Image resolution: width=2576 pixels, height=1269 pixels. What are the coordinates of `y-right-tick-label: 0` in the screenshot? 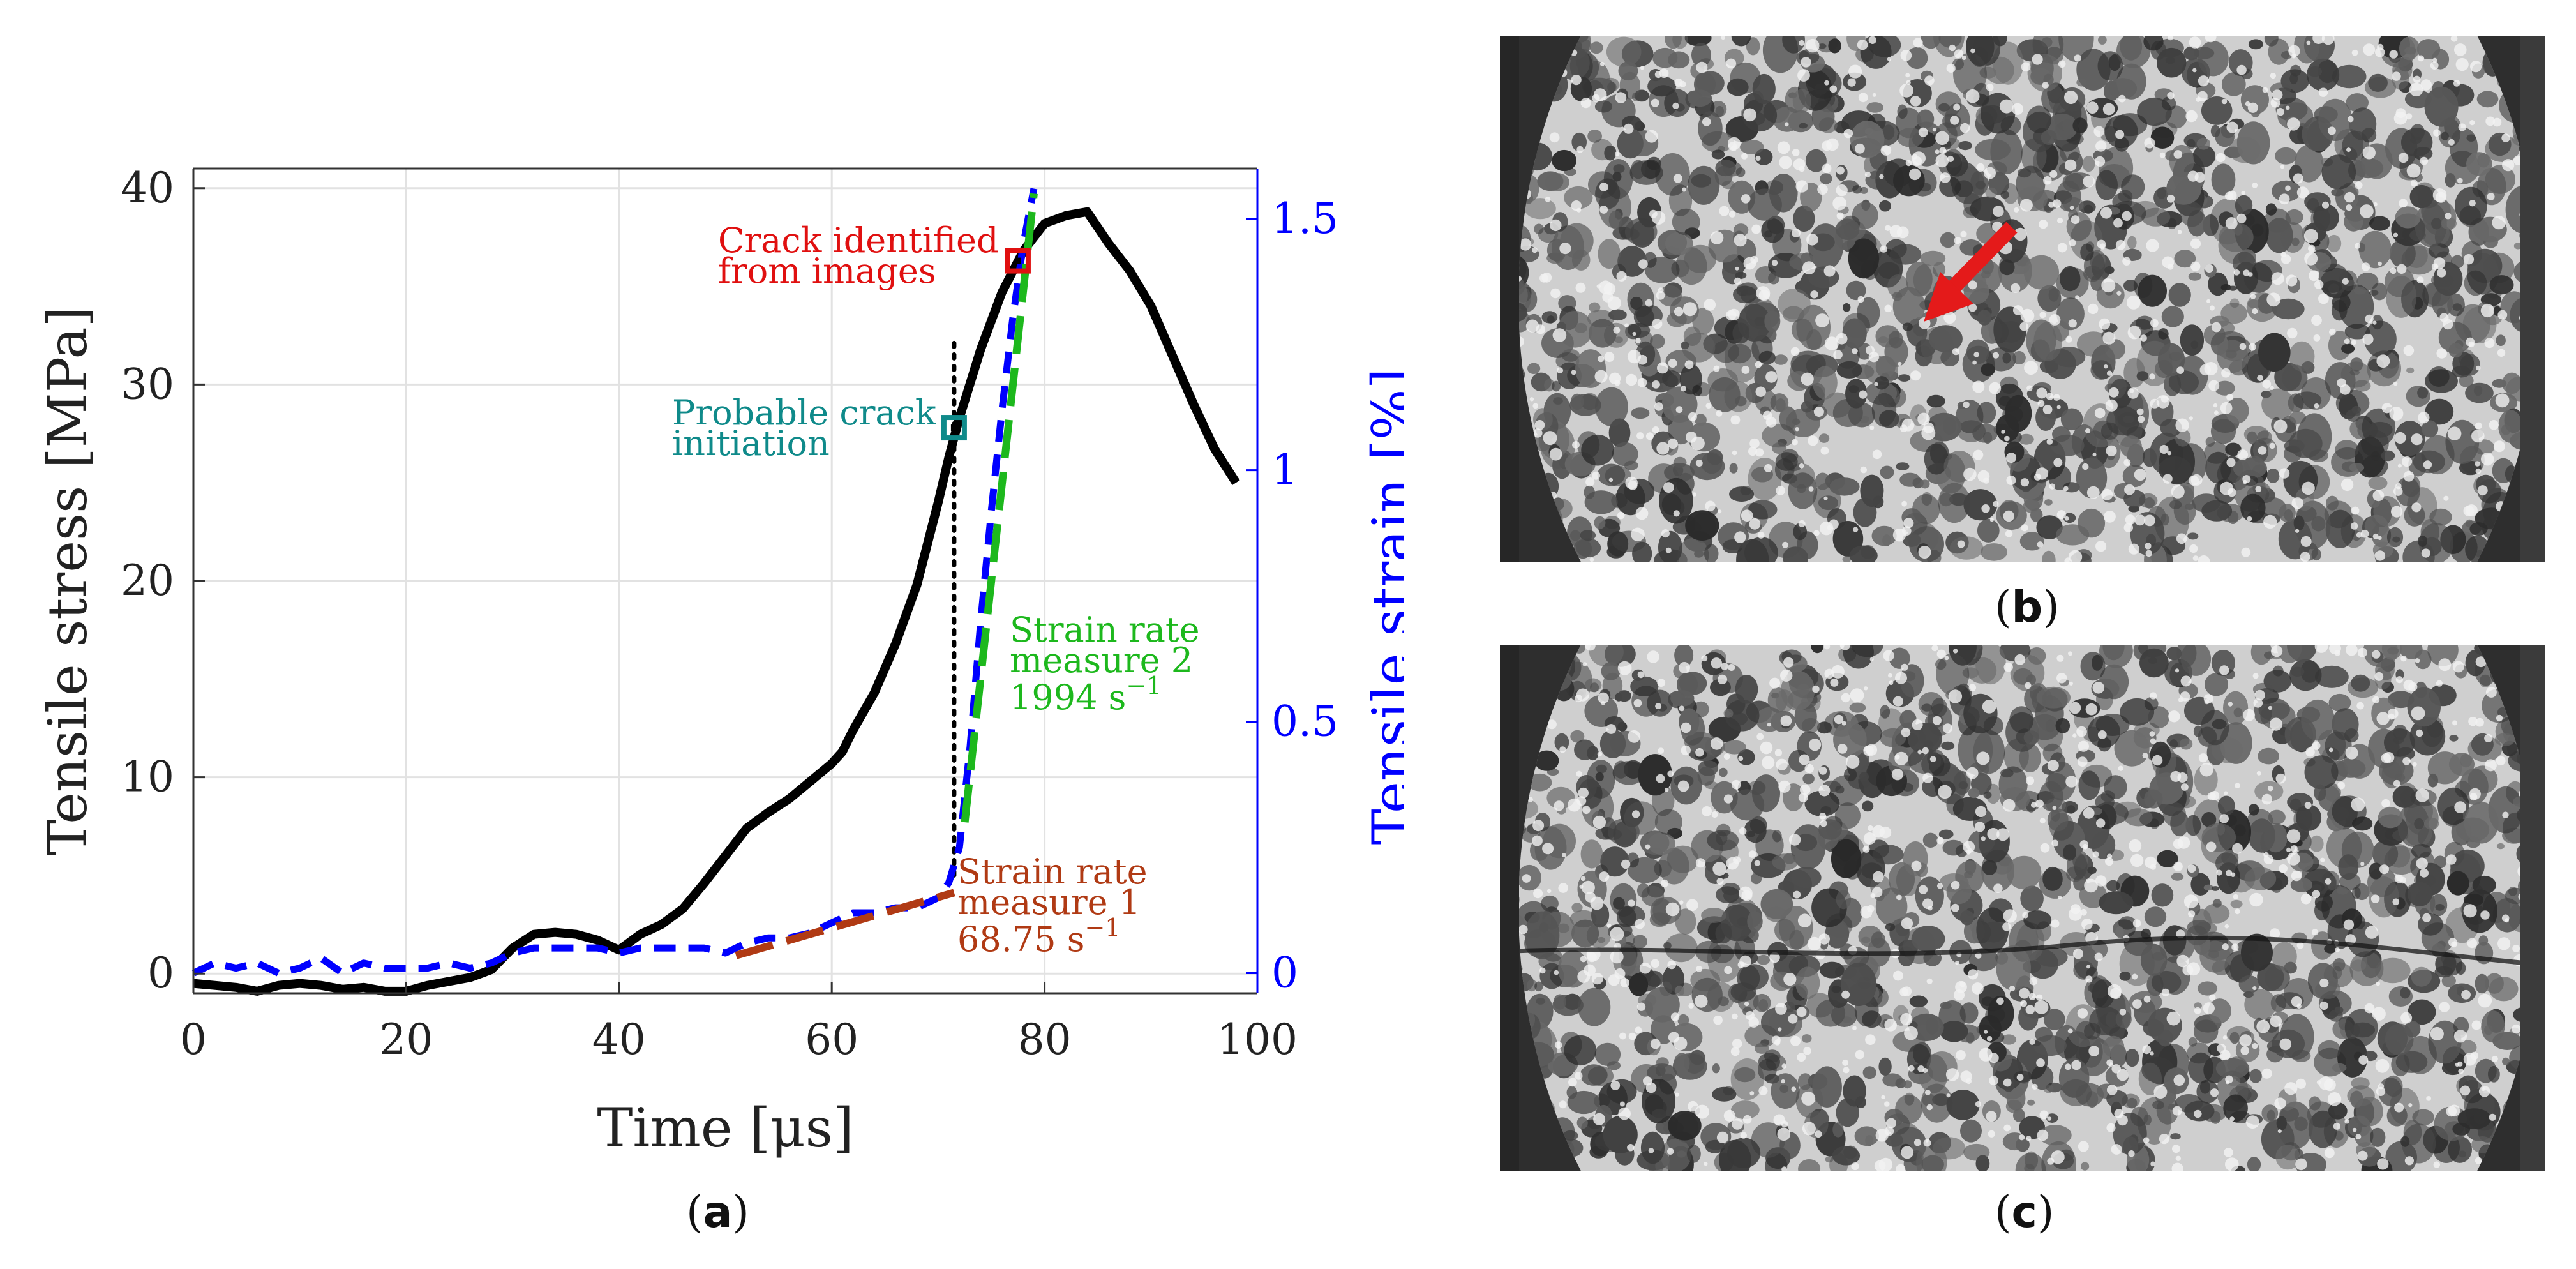 It's located at (1284, 972).